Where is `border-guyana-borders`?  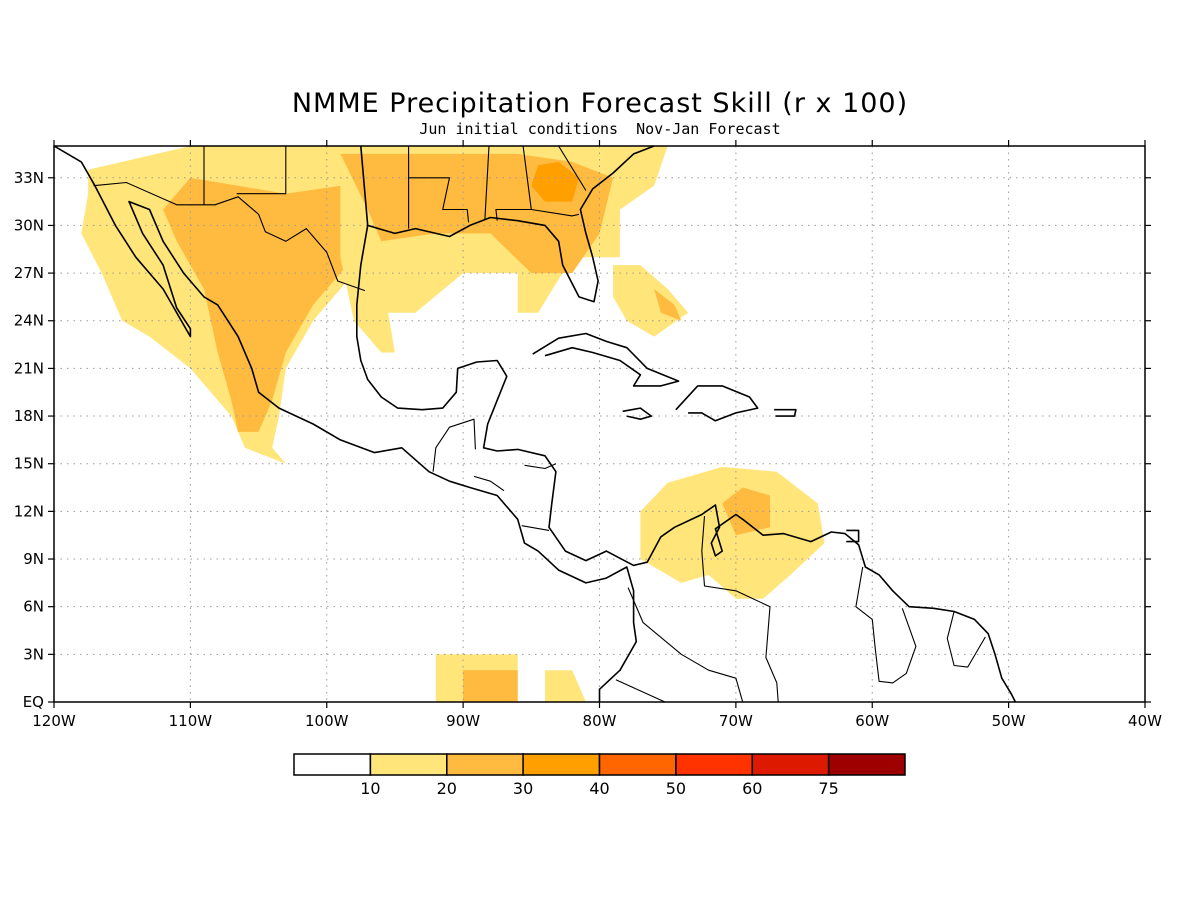 border-guyana-borders is located at coordinates (886, 625).